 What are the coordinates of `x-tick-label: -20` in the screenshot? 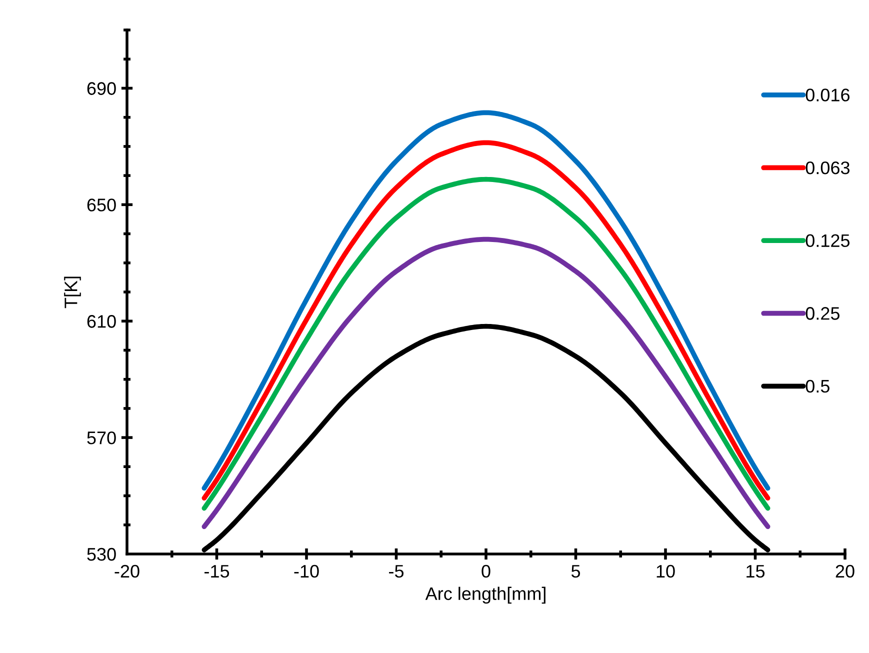 It's located at (127, 571).